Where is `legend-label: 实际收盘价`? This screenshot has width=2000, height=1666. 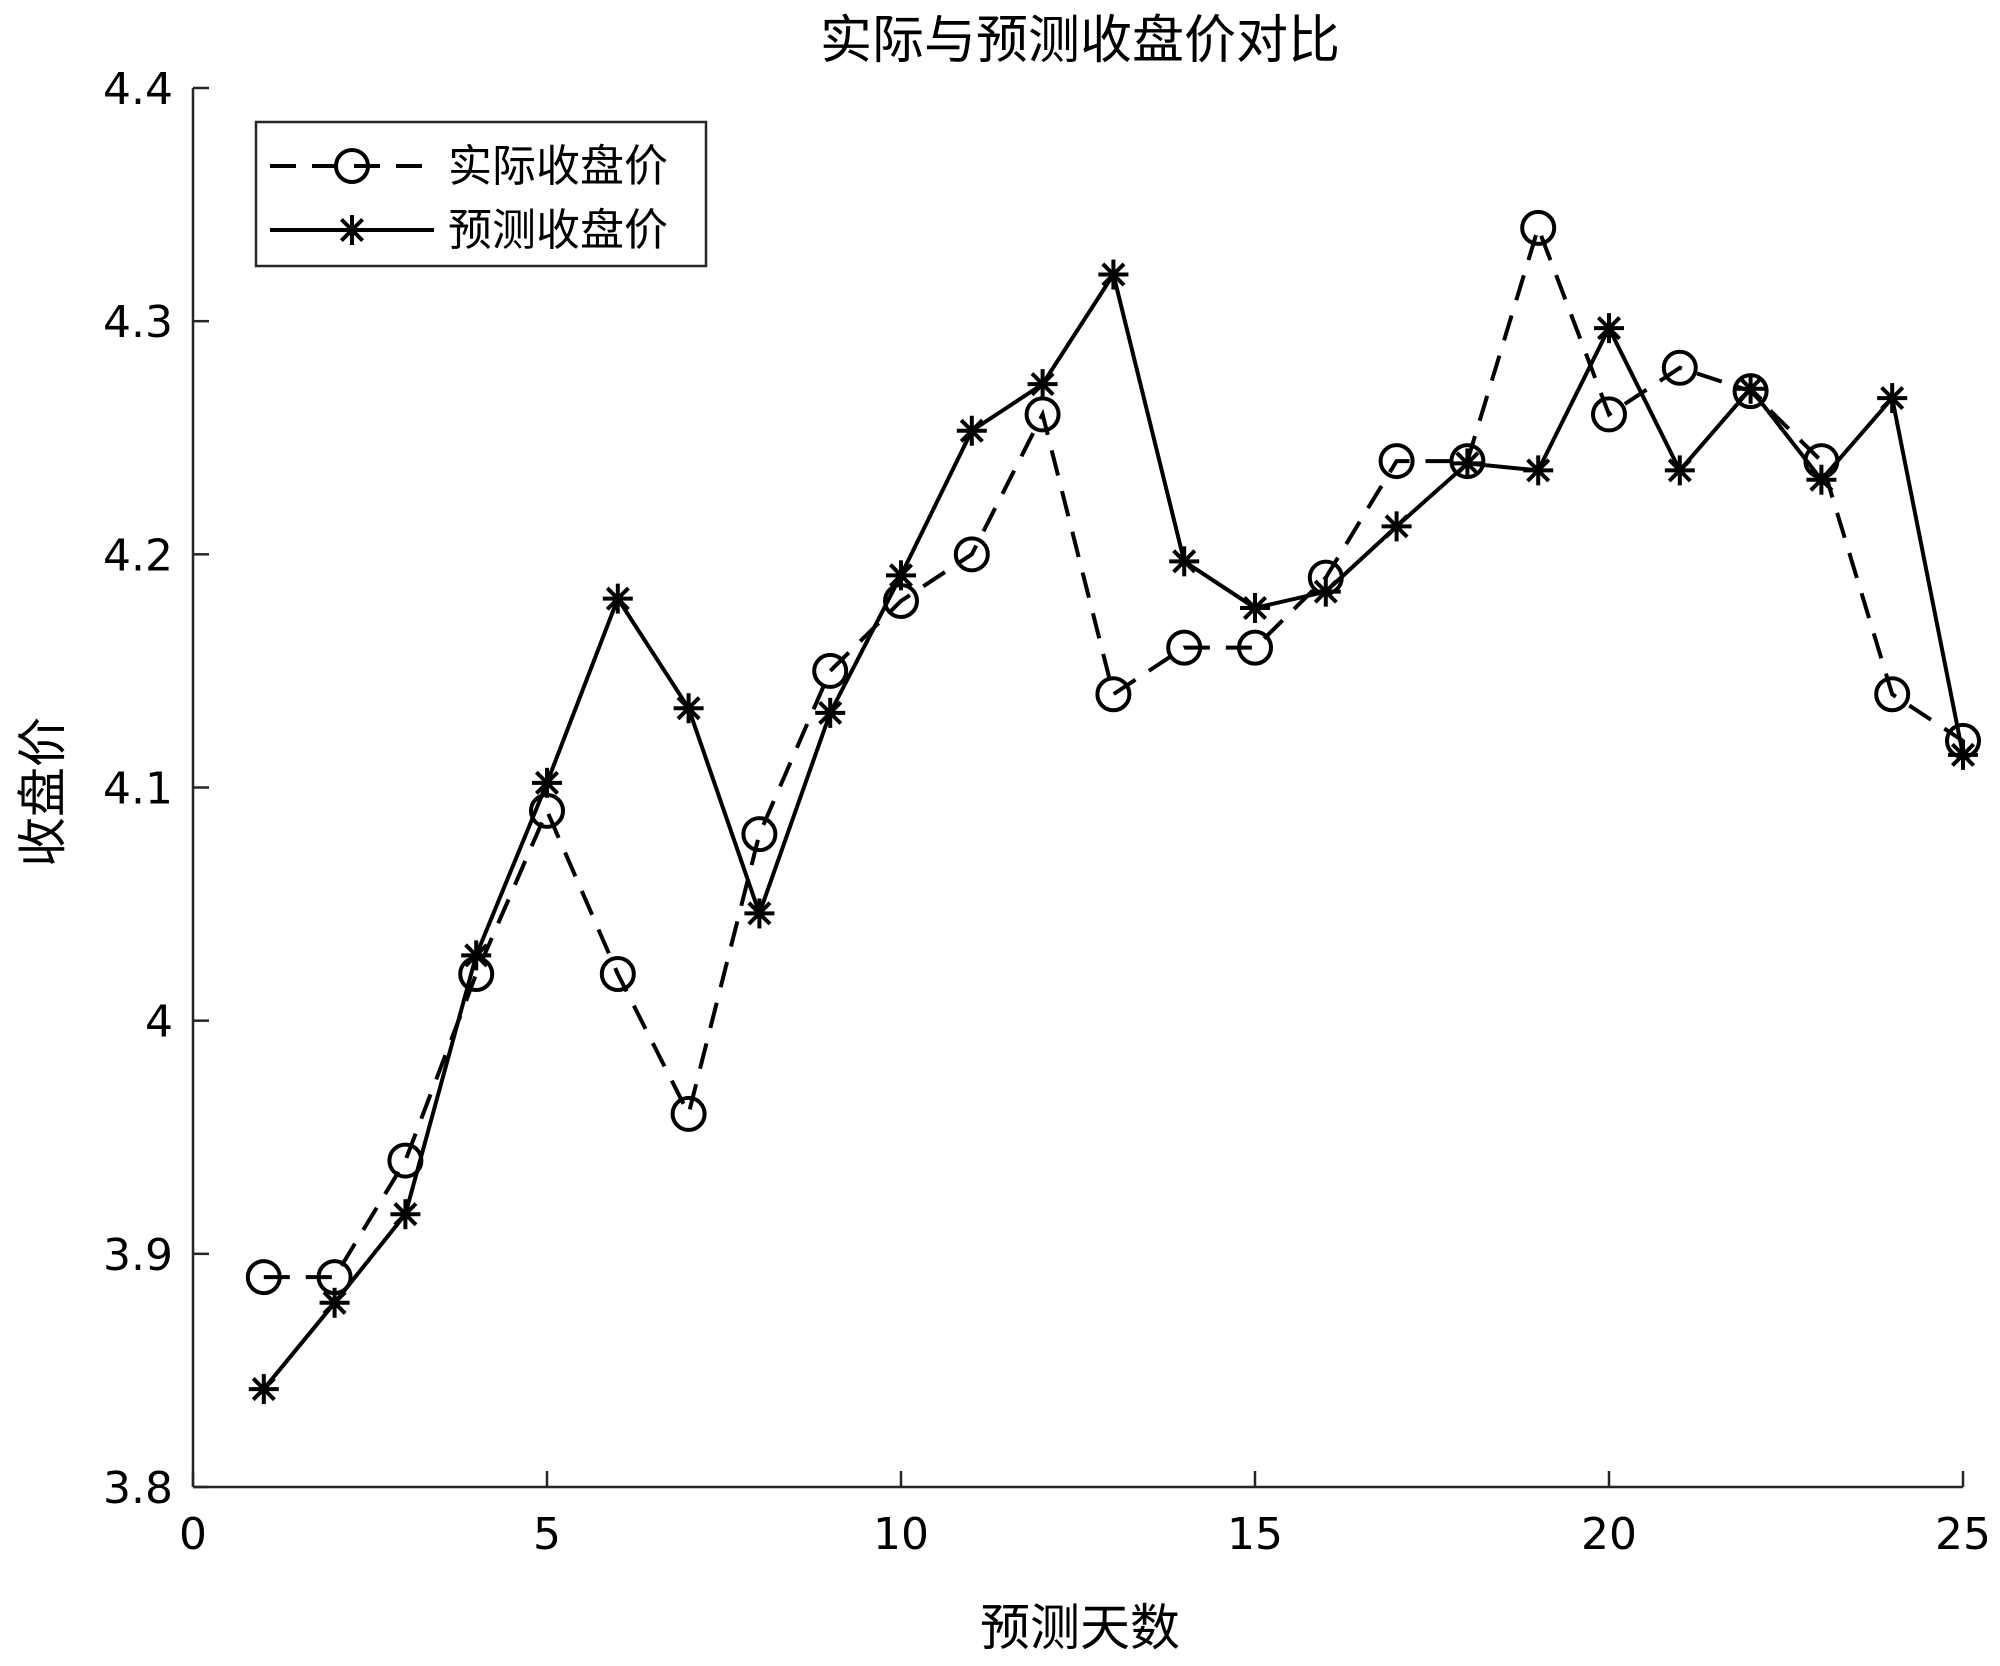 legend-label: 实际收盘价 is located at coordinates (558, 166).